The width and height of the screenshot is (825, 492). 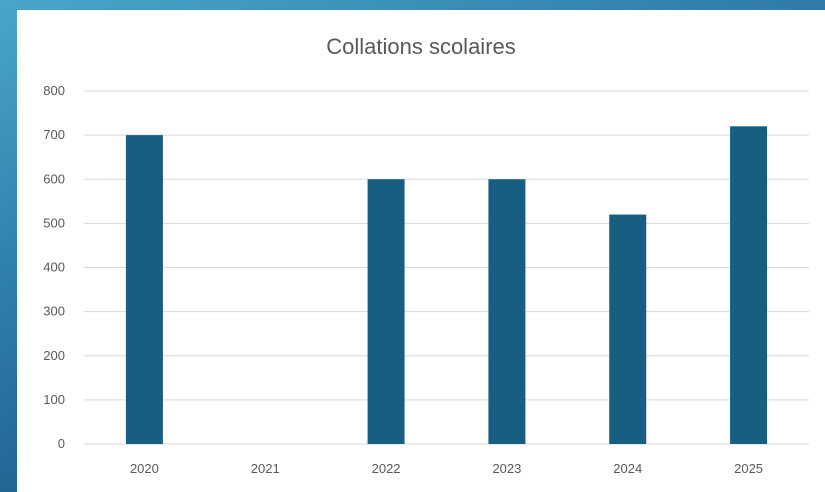 What do you see at coordinates (54, 399) in the screenshot?
I see `y-tick-label: 100` at bounding box center [54, 399].